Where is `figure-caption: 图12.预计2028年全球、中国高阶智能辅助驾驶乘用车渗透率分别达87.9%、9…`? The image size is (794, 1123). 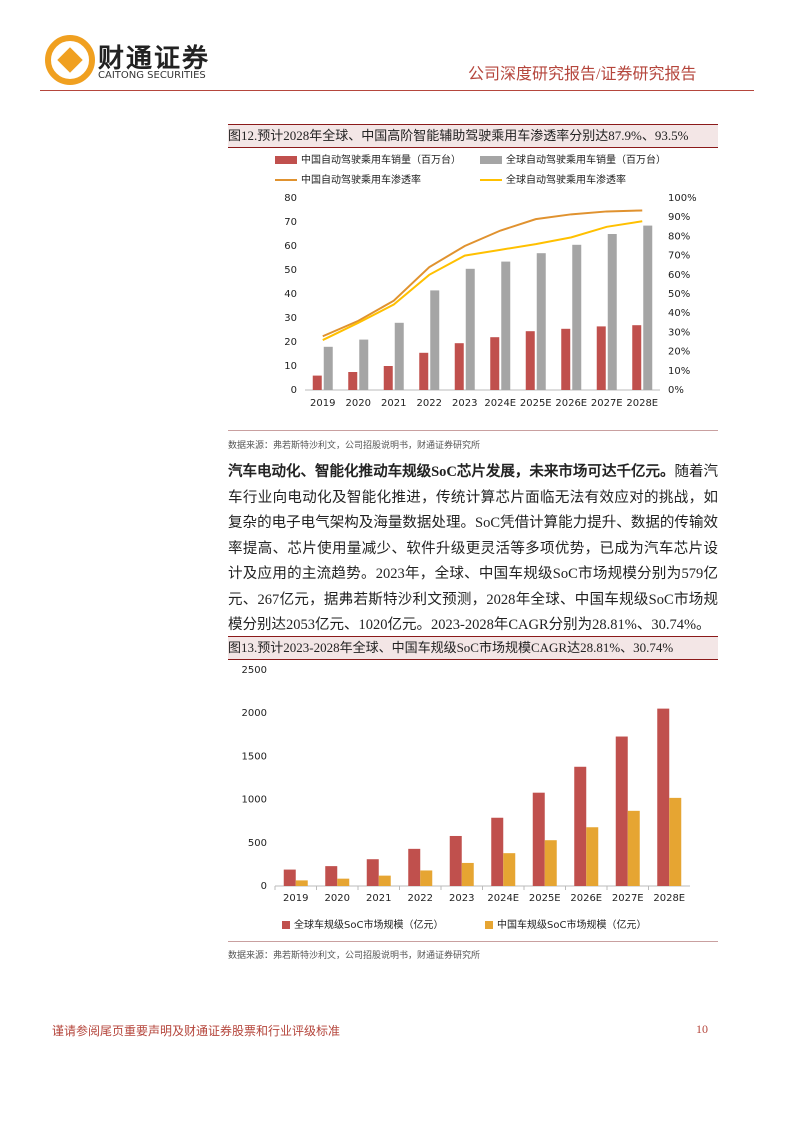
figure-caption: 图12.预计2028年全球、中国高阶智能辅助驾驶乘用车渗透率分别达87.9%、9… is located at coordinates (473, 136).